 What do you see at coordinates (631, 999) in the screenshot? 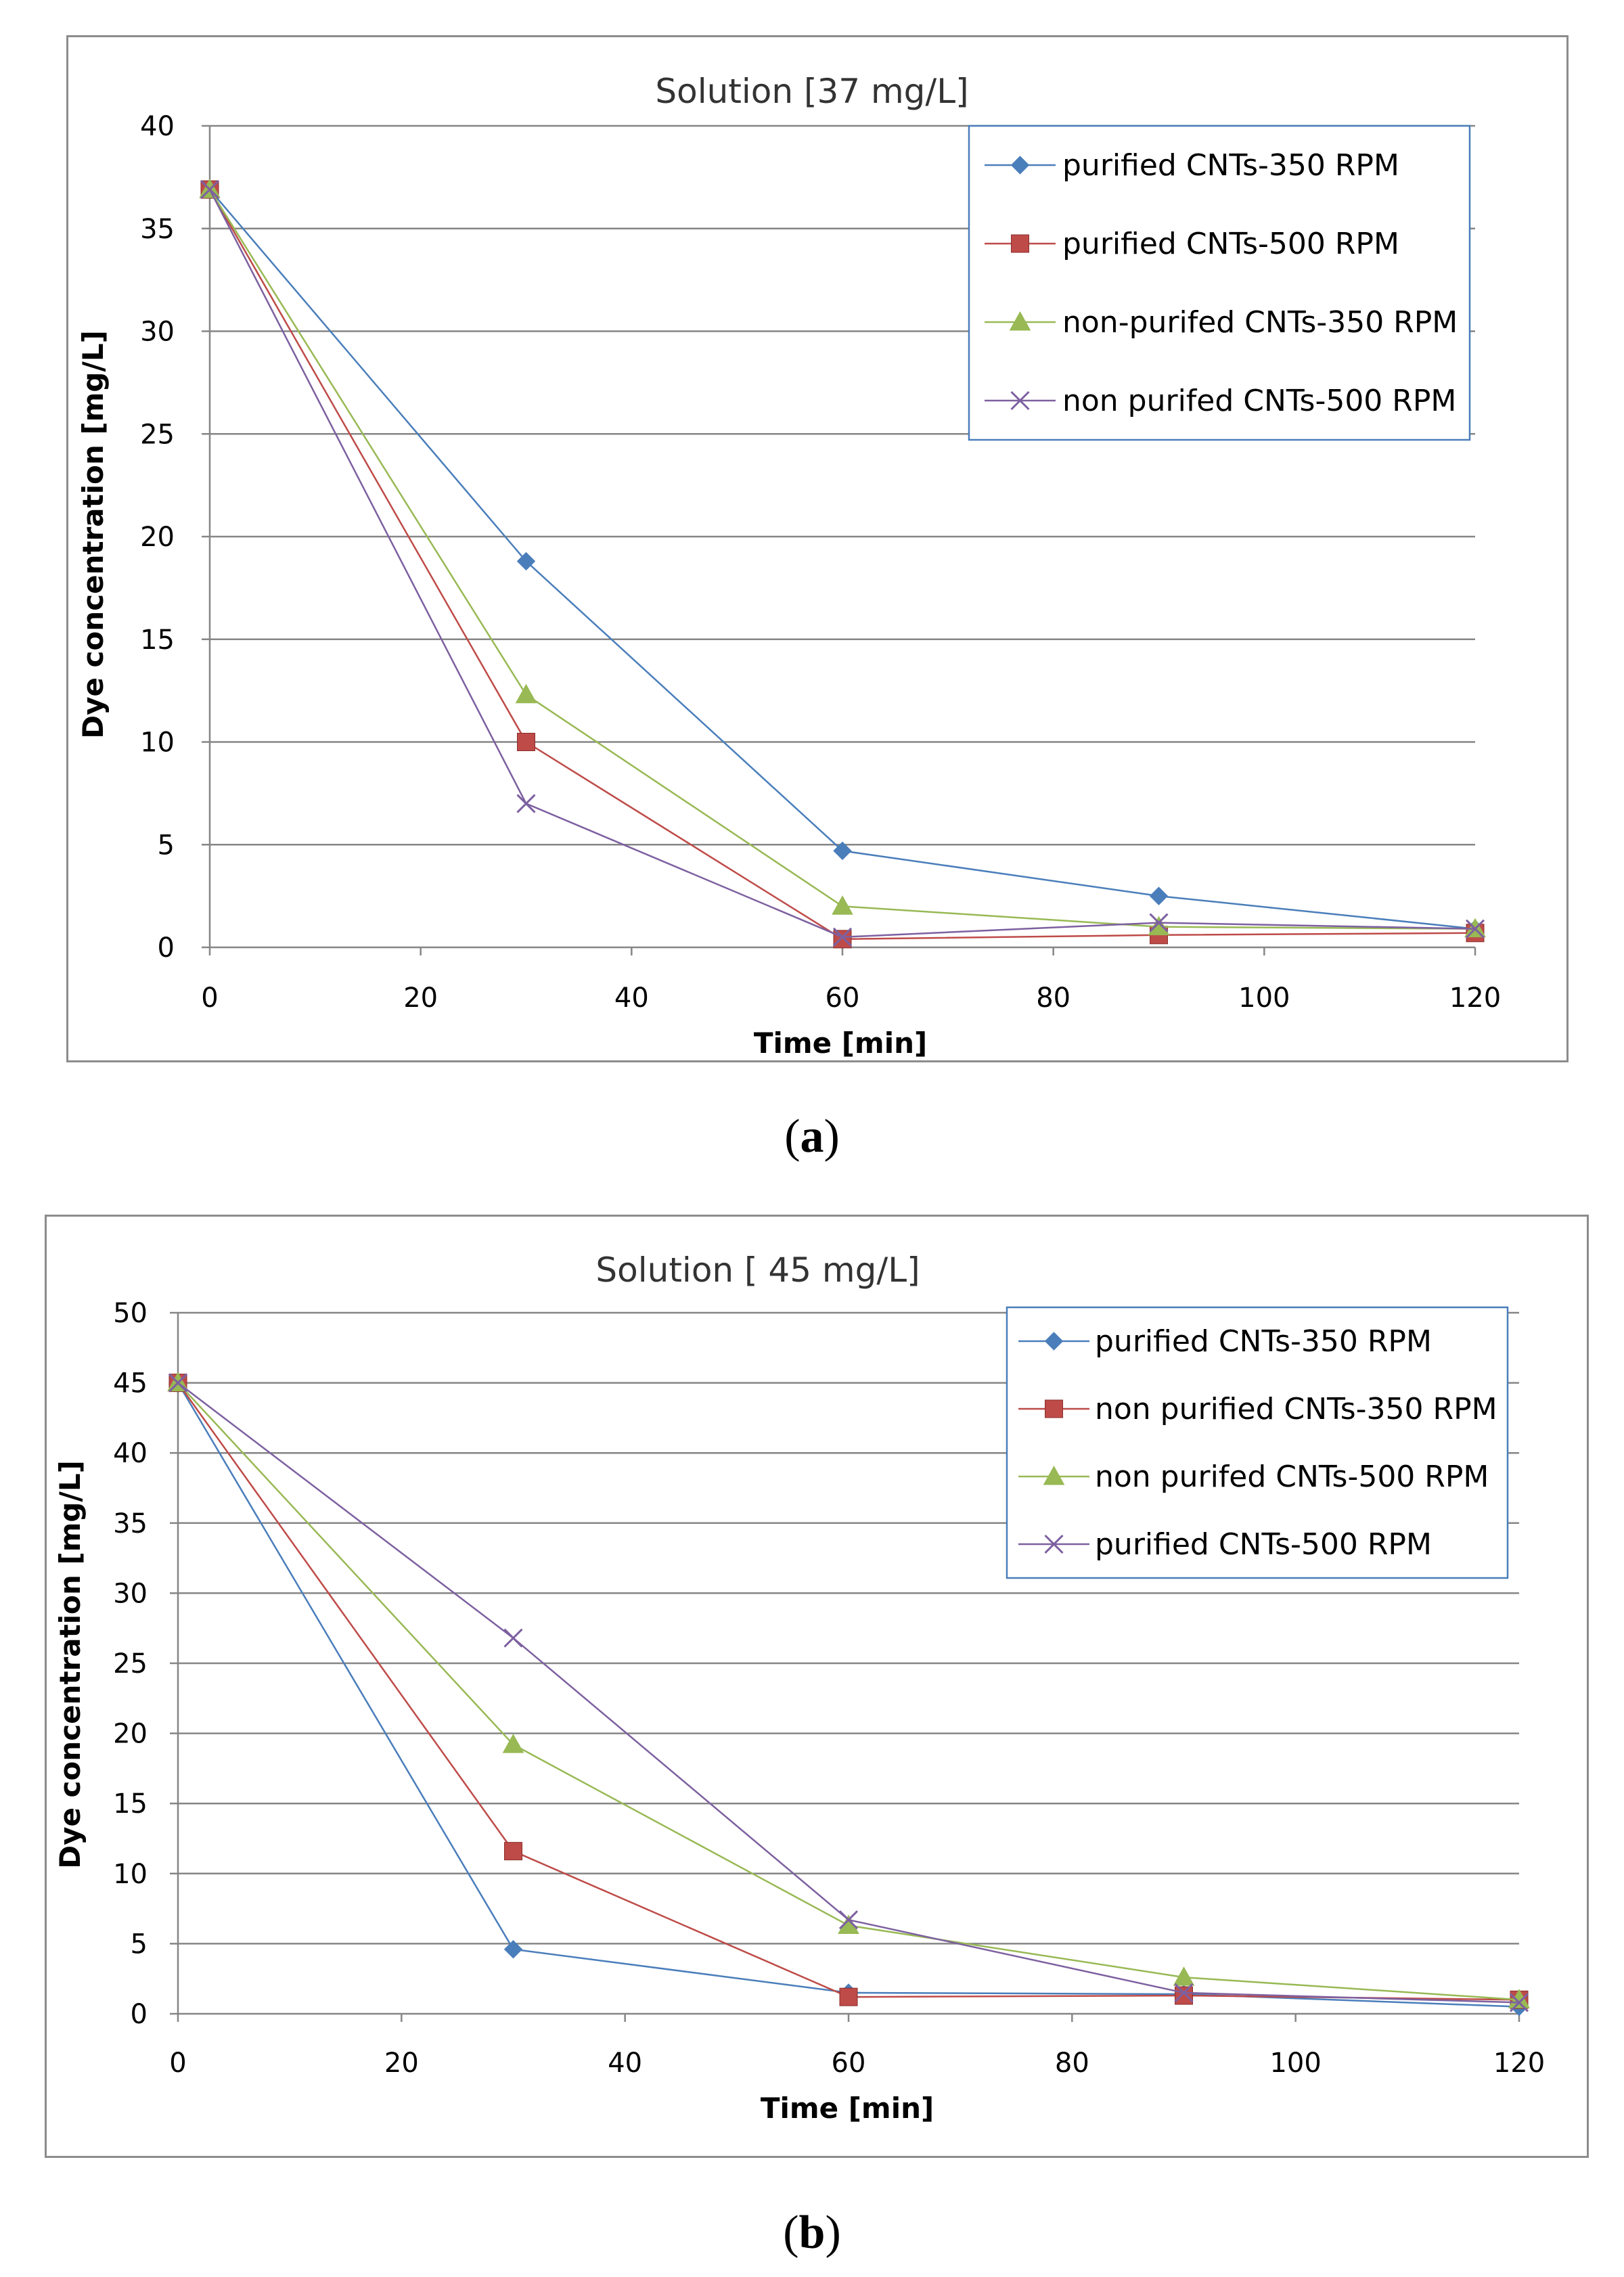
I see `chart-a-xtick-label: 40` at bounding box center [631, 999].